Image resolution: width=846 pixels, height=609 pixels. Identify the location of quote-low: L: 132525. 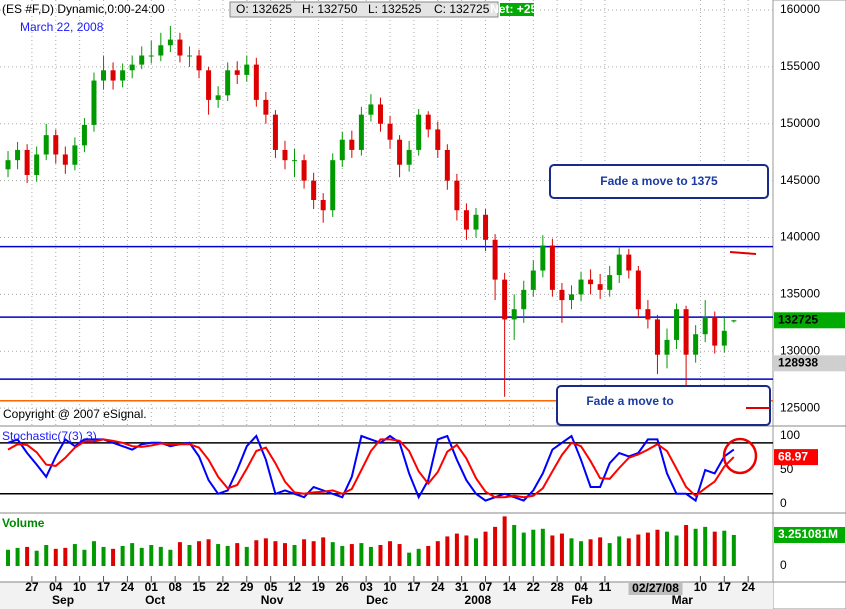
(395, 9).